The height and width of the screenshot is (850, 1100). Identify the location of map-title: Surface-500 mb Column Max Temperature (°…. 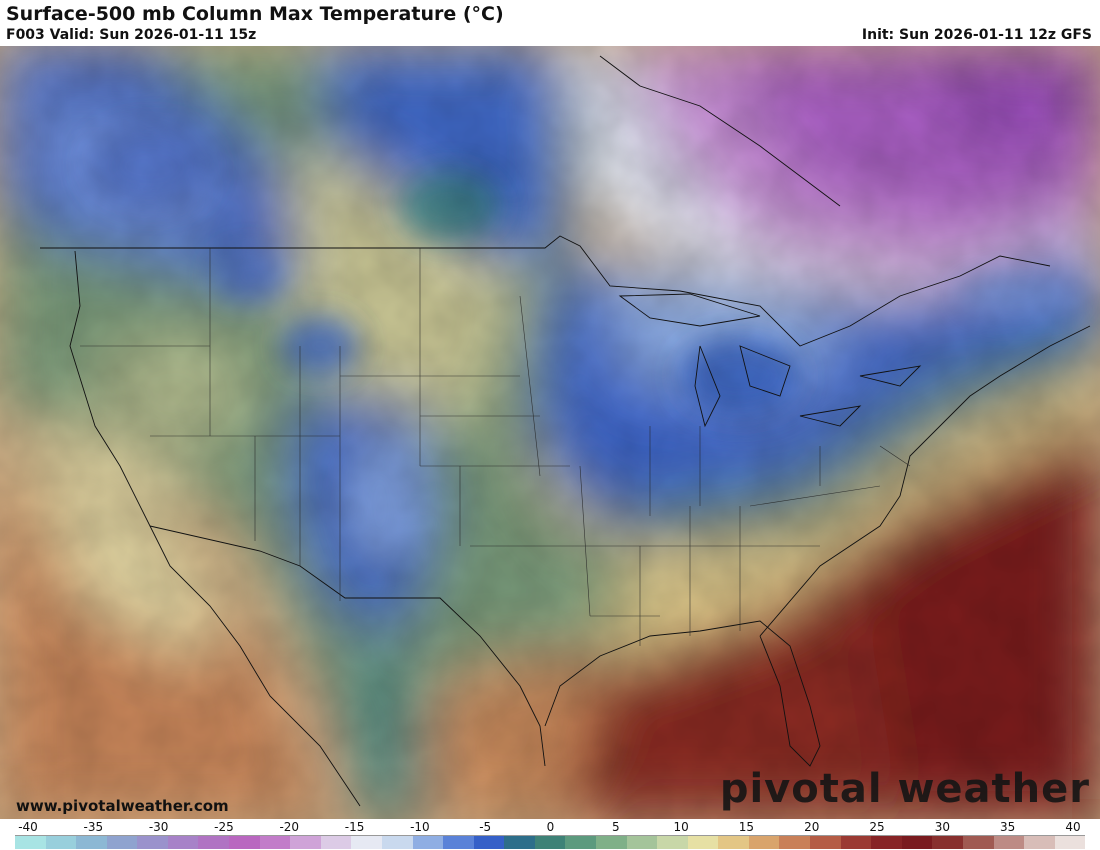
(255, 14).